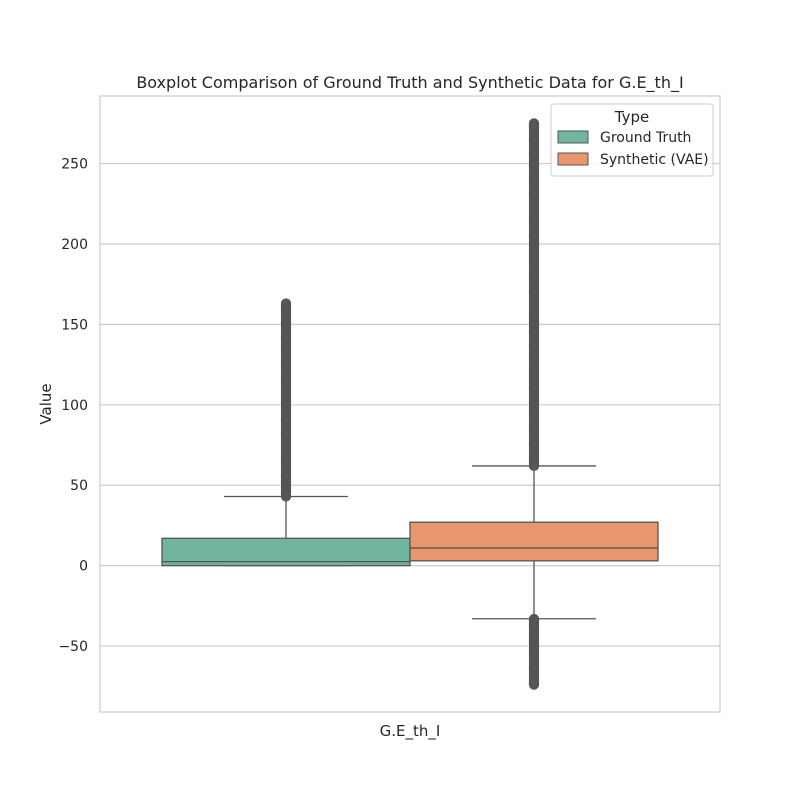  What do you see at coordinates (631, 117) in the screenshot?
I see `legend-title: Type` at bounding box center [631, 117].